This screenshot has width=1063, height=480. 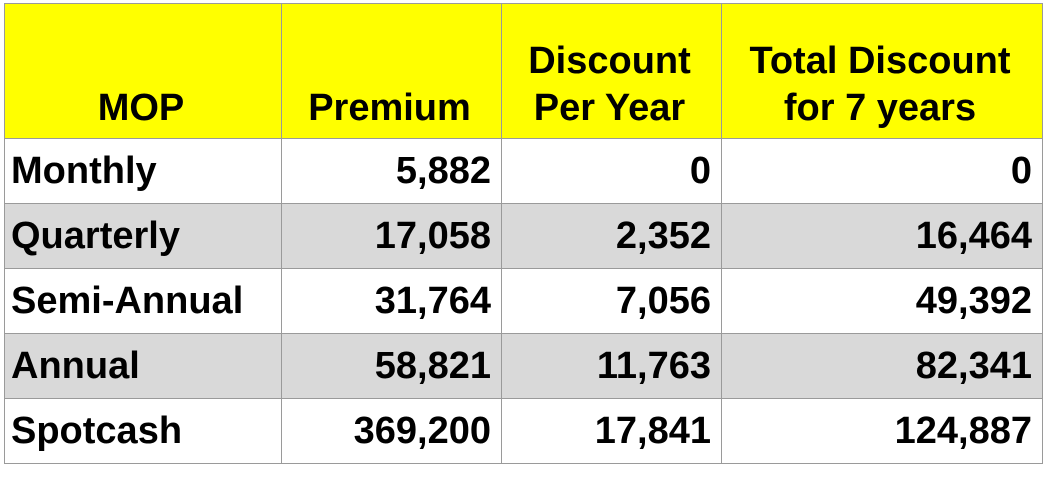 I want to click on table-row-annual: Annual 58,821 11,763 82,341, so click(x=523, y=366).